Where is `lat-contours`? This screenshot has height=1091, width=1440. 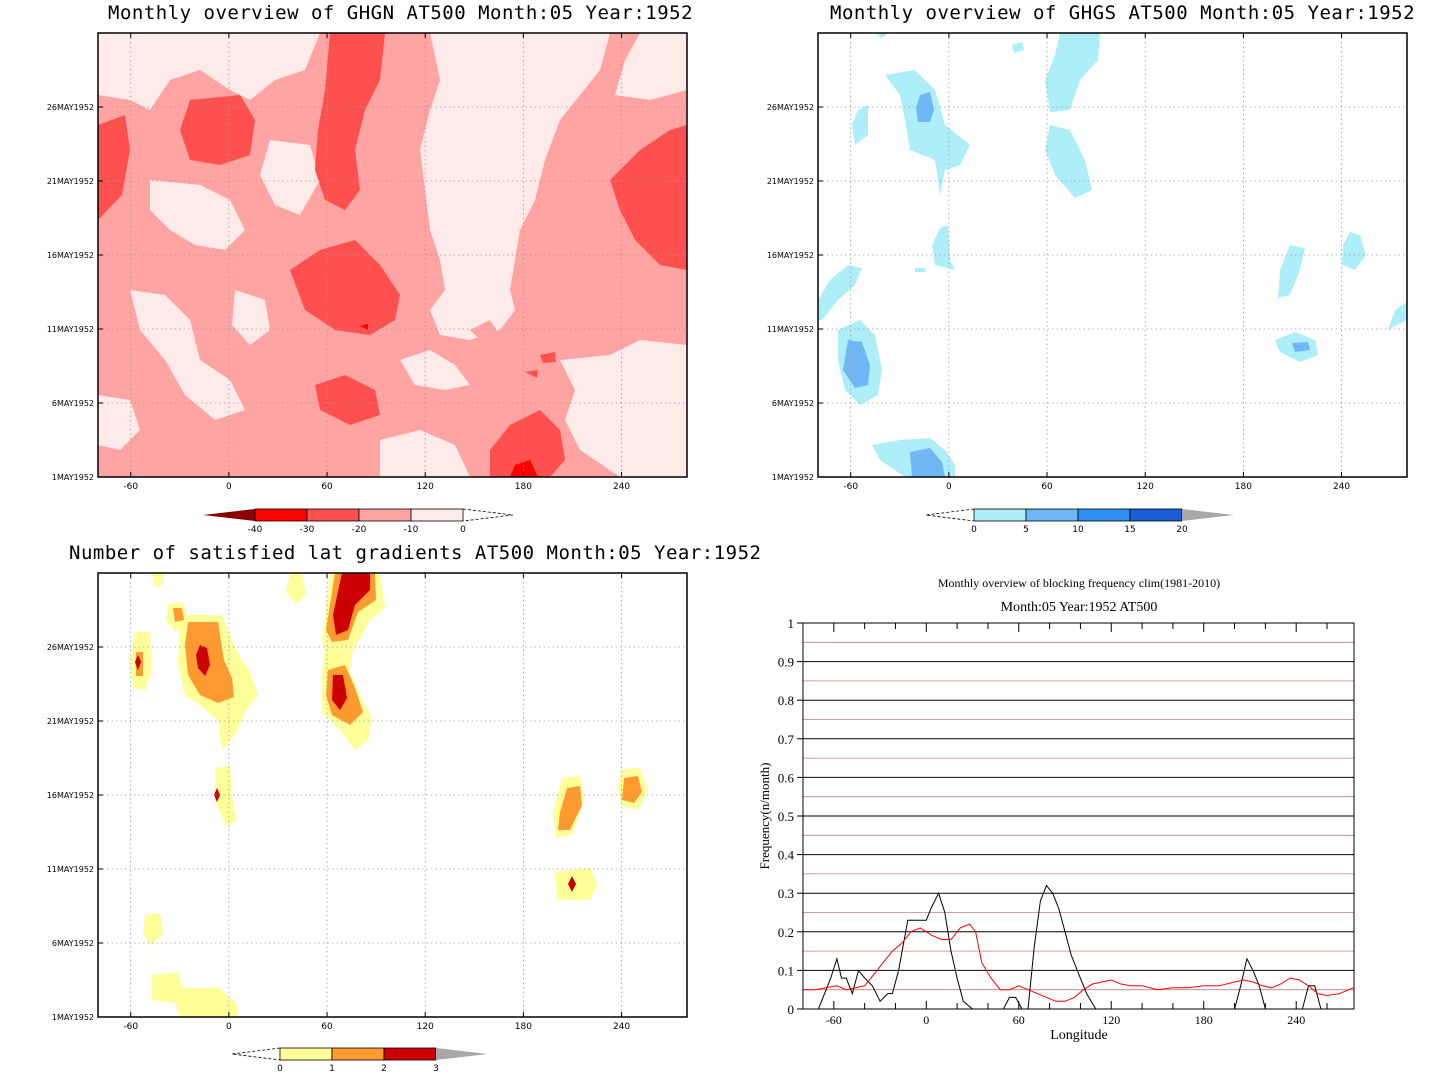 lat-contours is located at coordinates (389, 795).